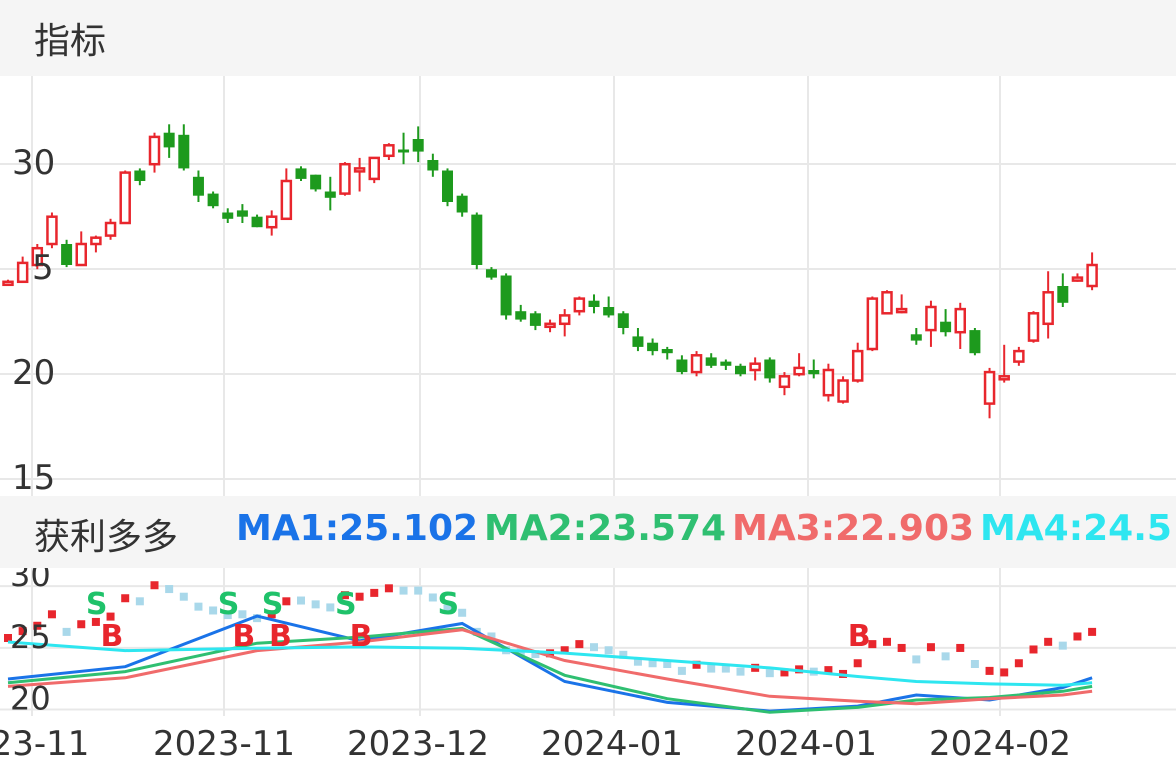 The width and height of the screenshot is (1176, 782). I want to click on y-tick-label: 30, so click(33, 163).